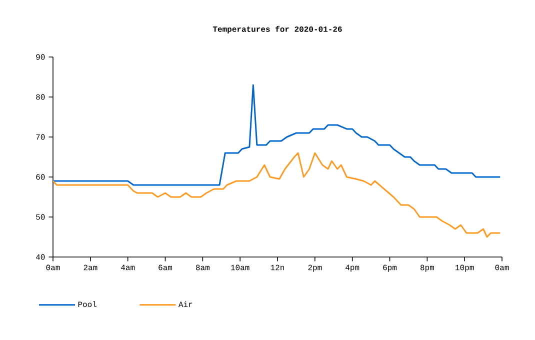 The image size is (535, 340). Describe the element at coordinates (40, 177) in the screenshot. I see `y-tick-label: 60` at that location.